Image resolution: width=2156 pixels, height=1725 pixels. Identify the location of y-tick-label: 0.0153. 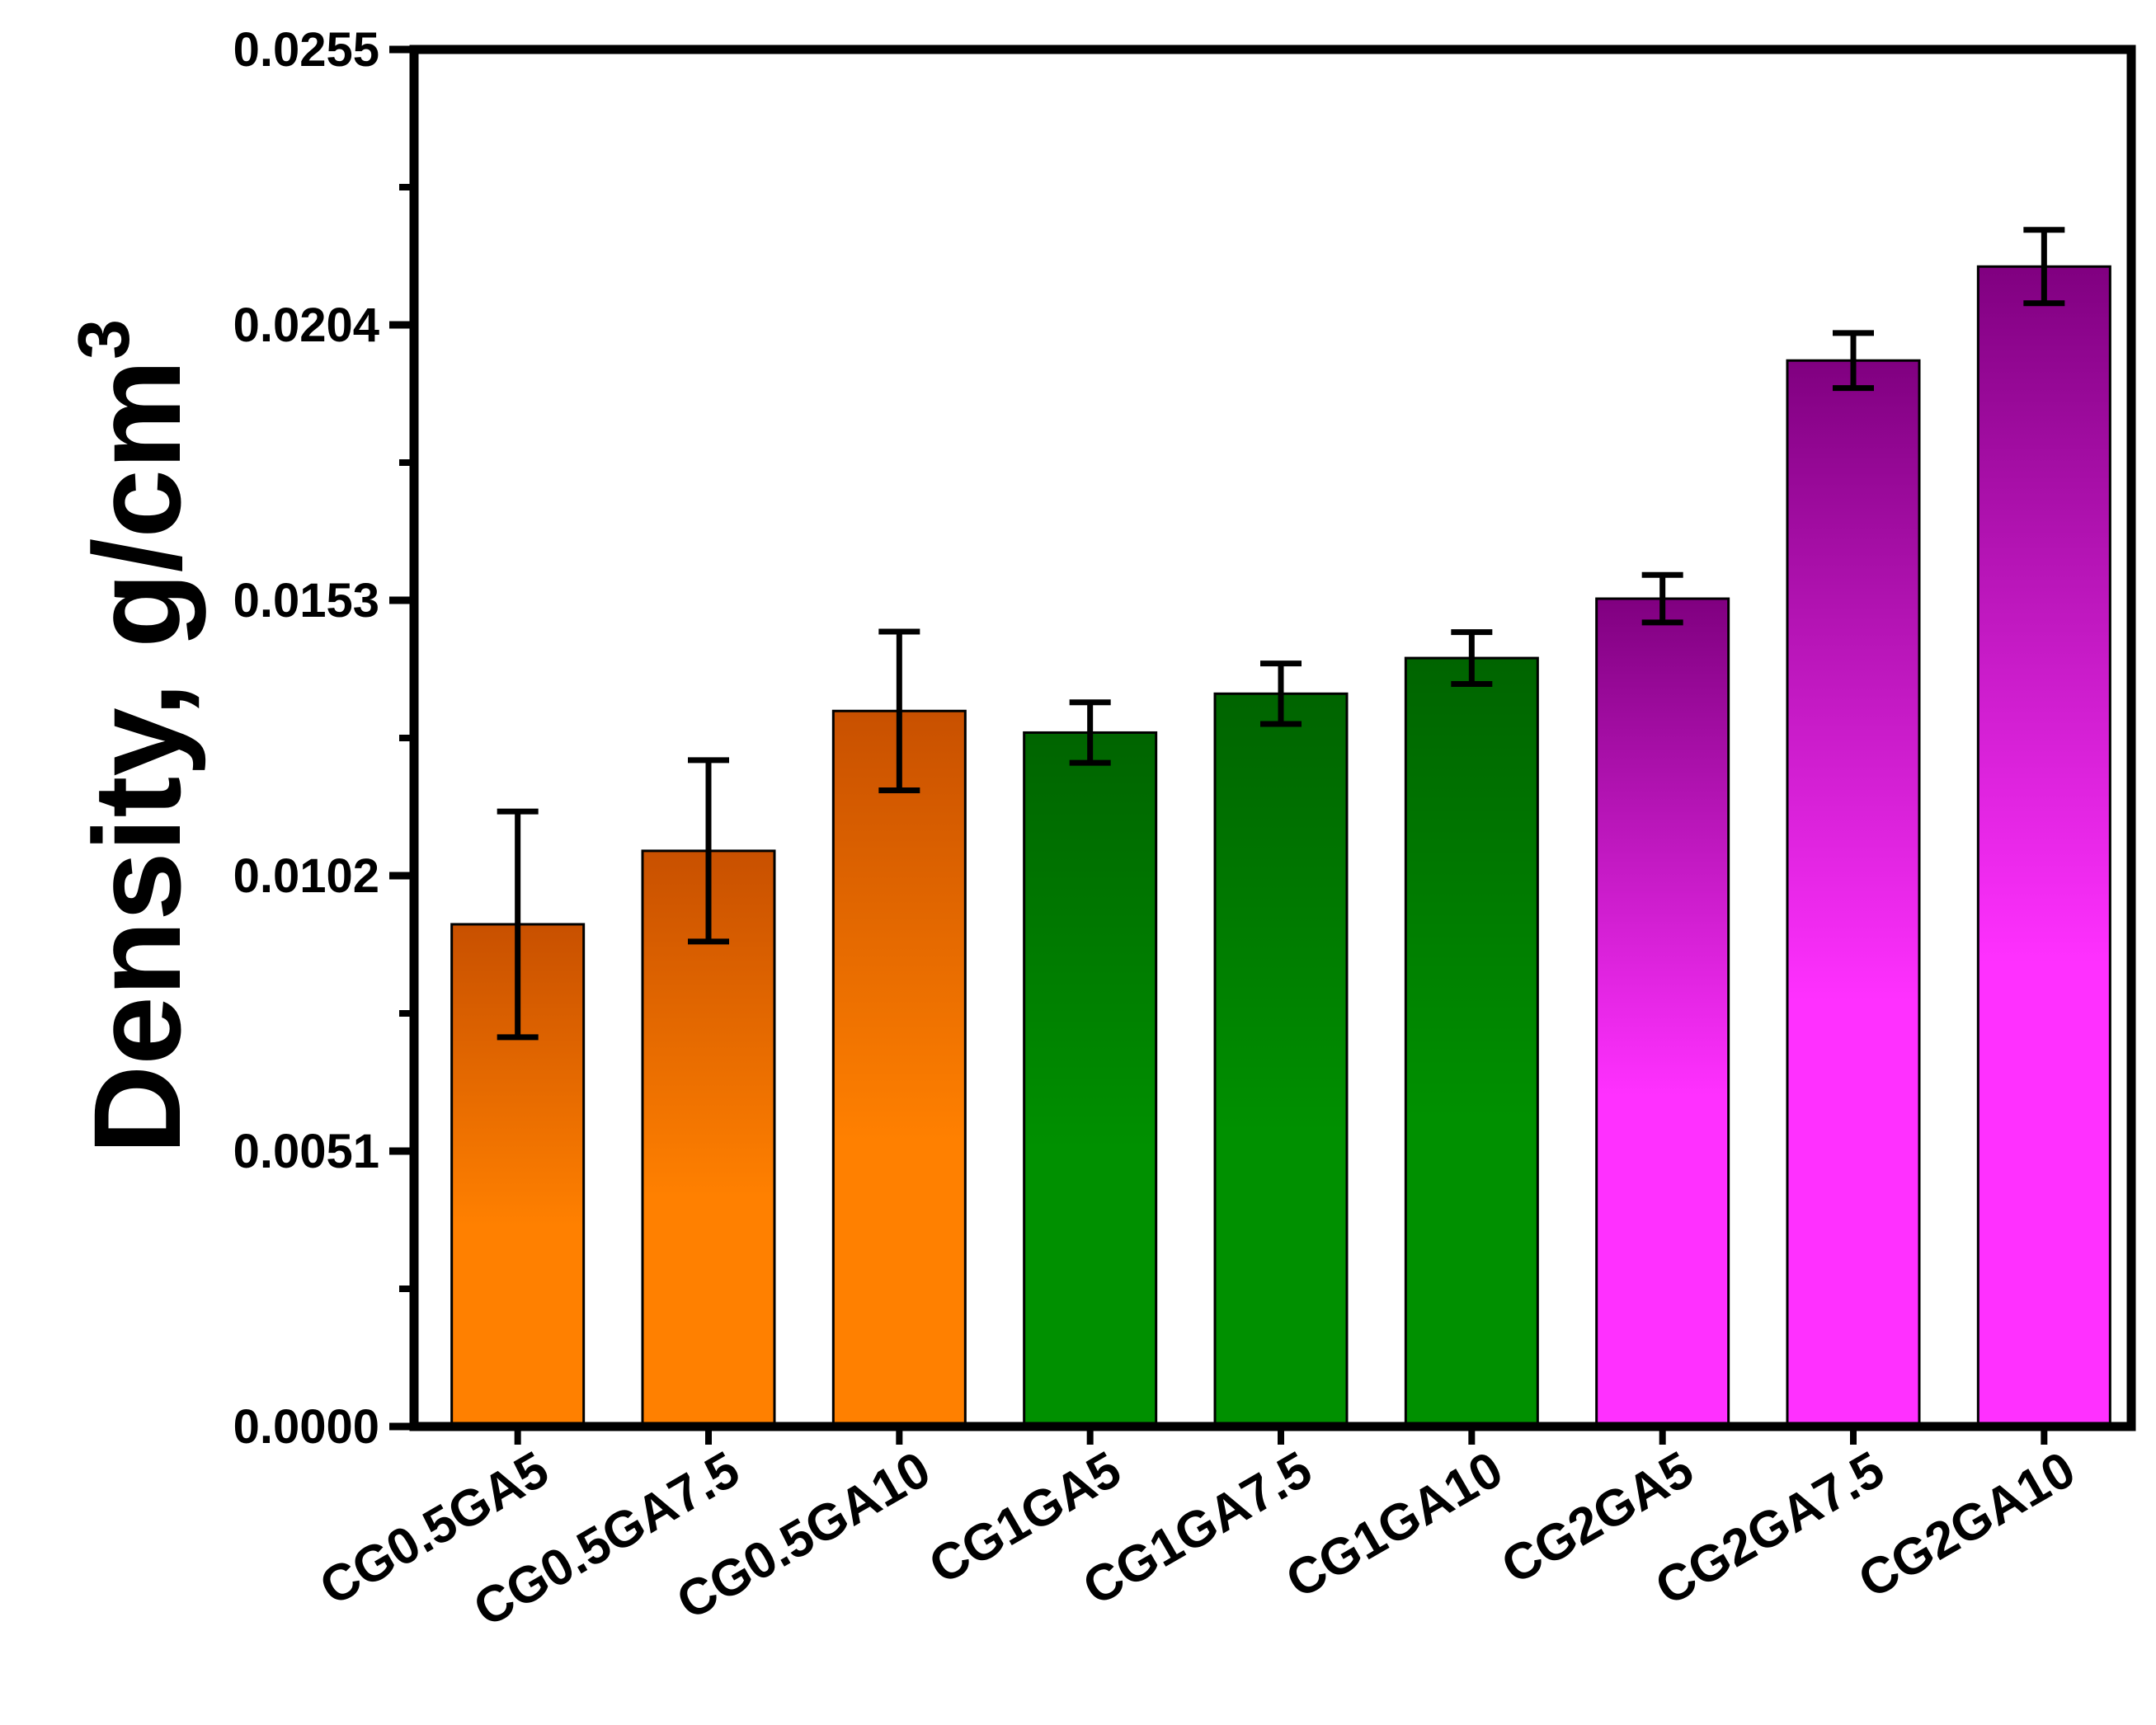
(306, 600).